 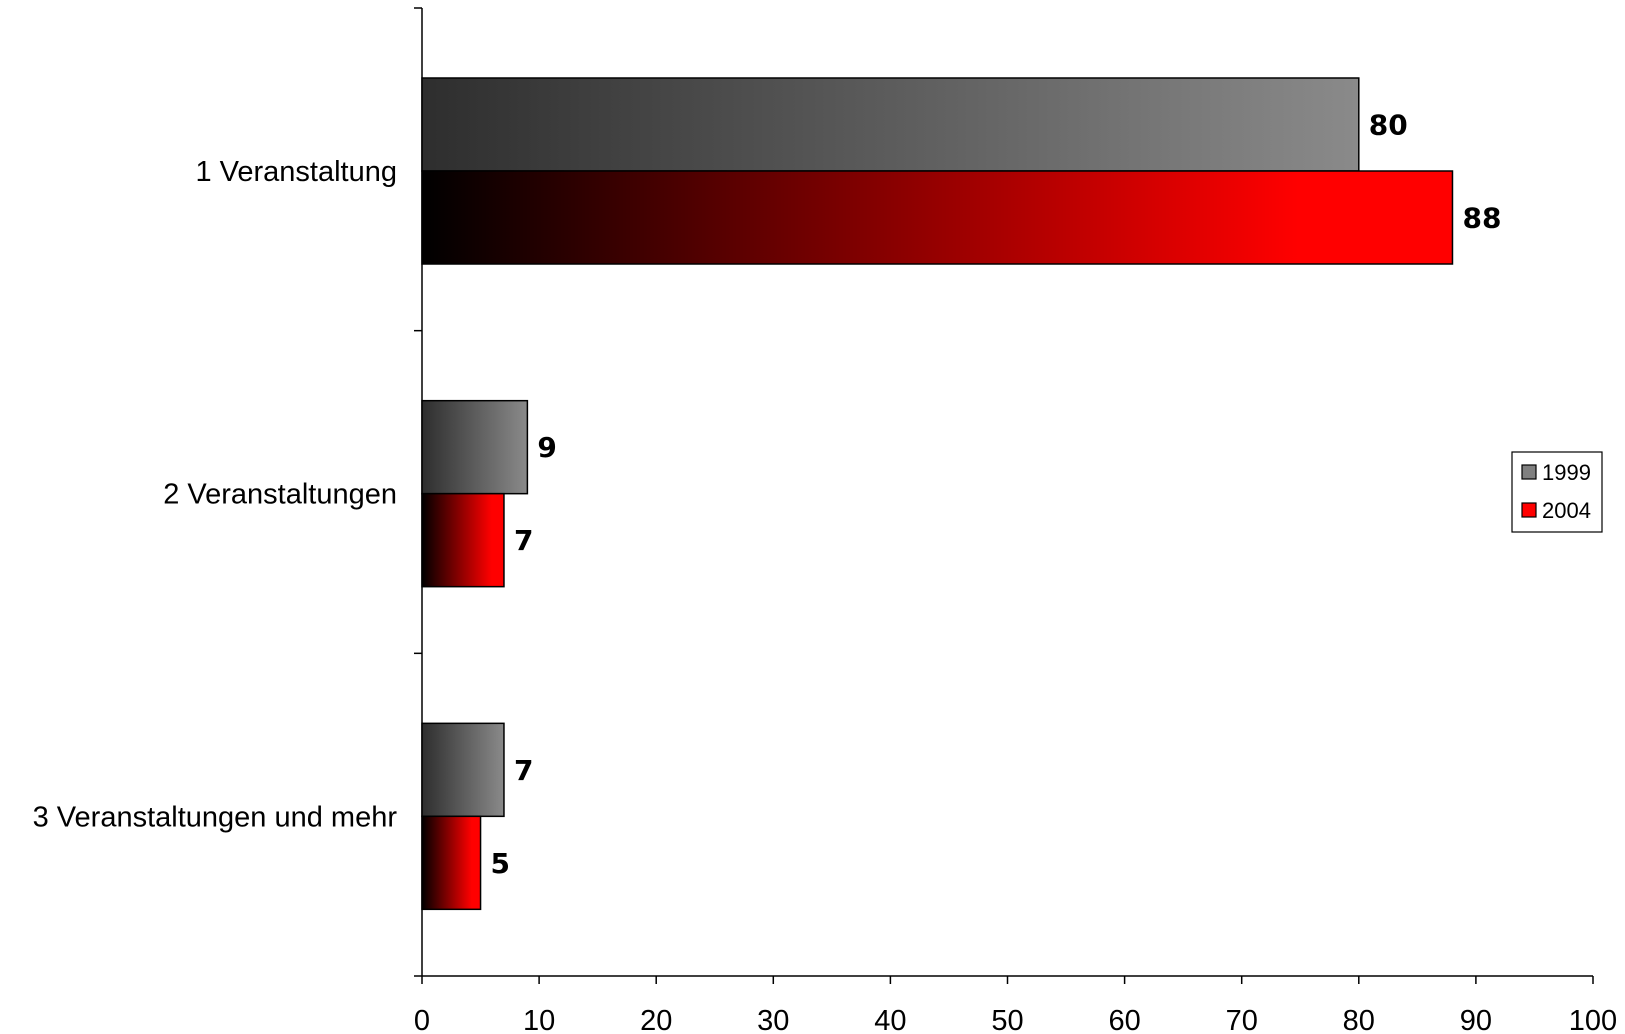 What do you see at coordinates (1124, 1019) in the screenshot?
I see `x-tick-label: 60` at bounding box center [1124, 1019].